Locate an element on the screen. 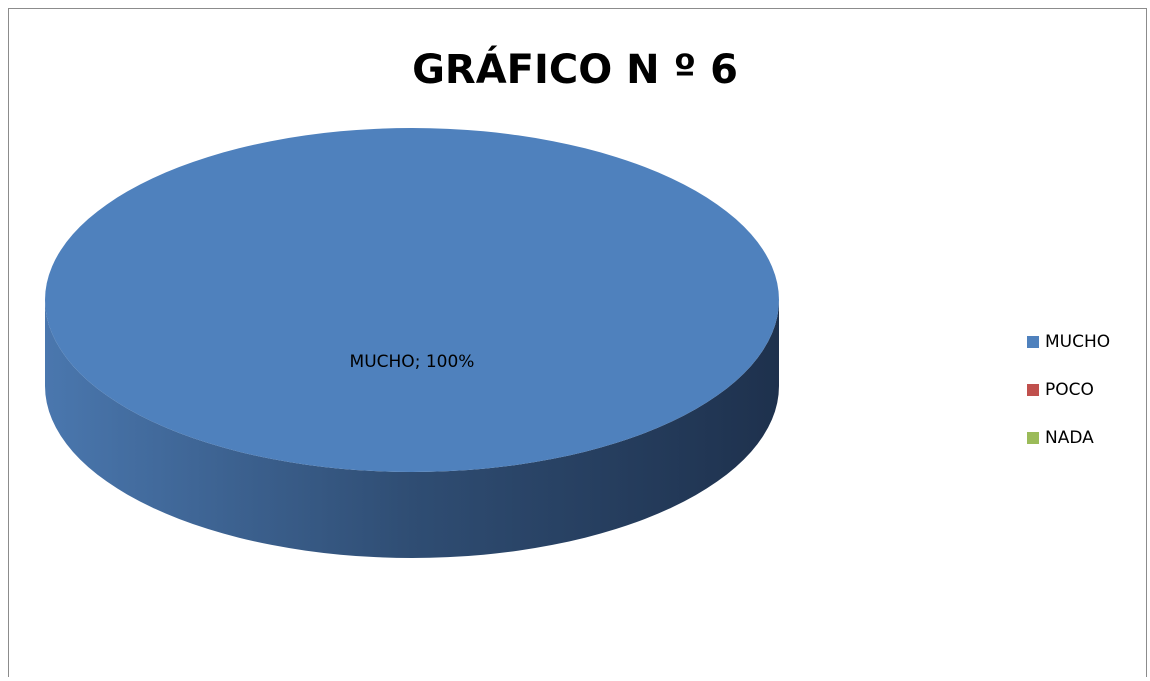 The width and height of the screenshot is (1150, 681). legend-label: MUCHO is located at coordinates (1077, 342).